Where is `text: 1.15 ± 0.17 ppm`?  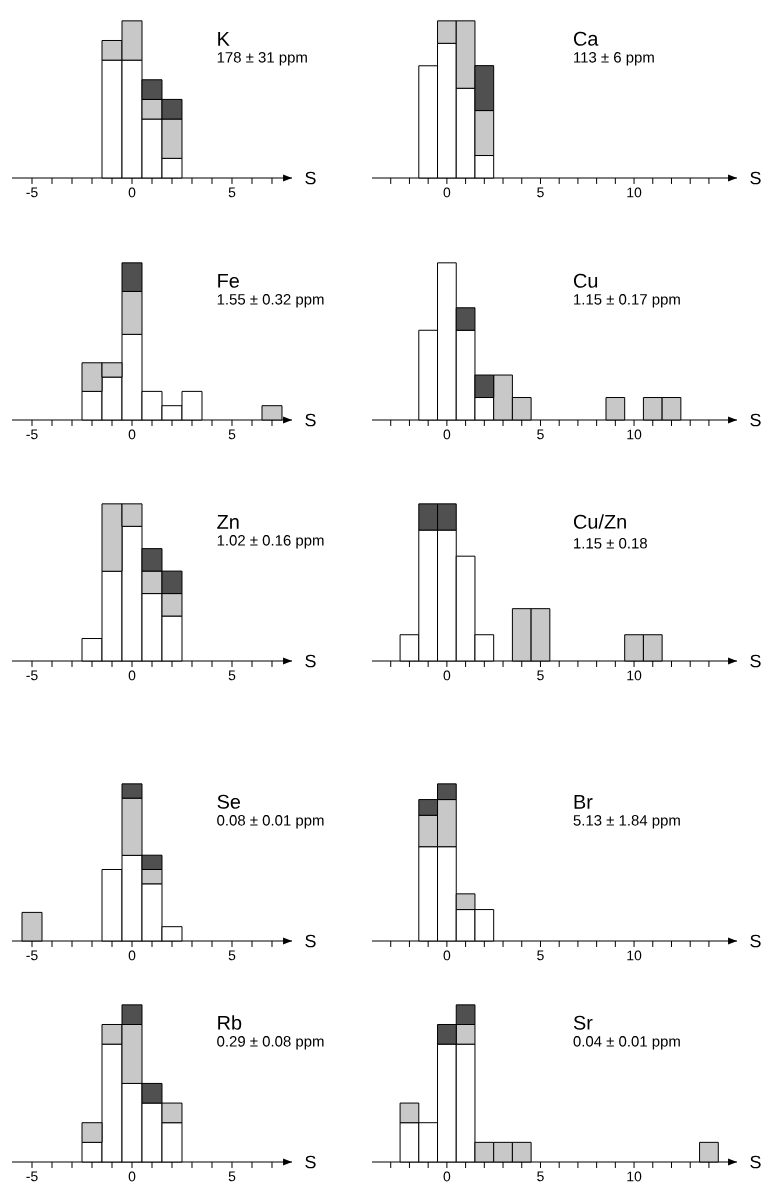
text: 1.15 ± 0.17 ppm is located at coordinates (627, 301).